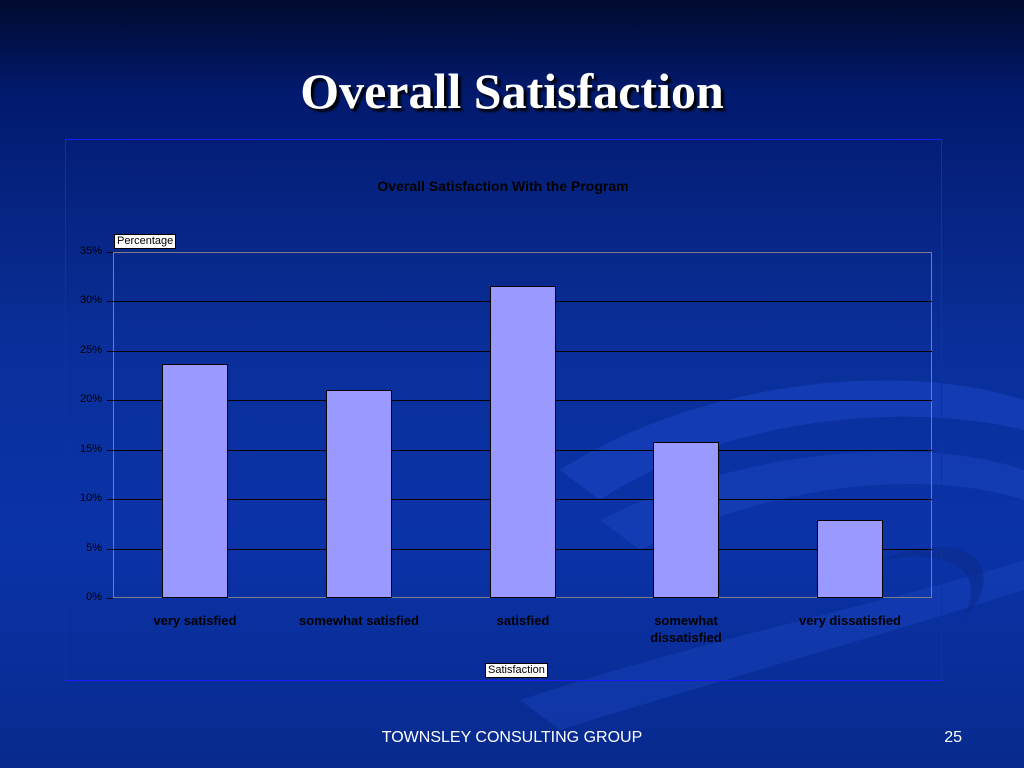 Image resolution: width=1024 pixels, height=768 pixels. Describe the element at coordinates (503, 186) in the screenshot. I see `chart-title: Overall Satisfaction With the Program` at that location.